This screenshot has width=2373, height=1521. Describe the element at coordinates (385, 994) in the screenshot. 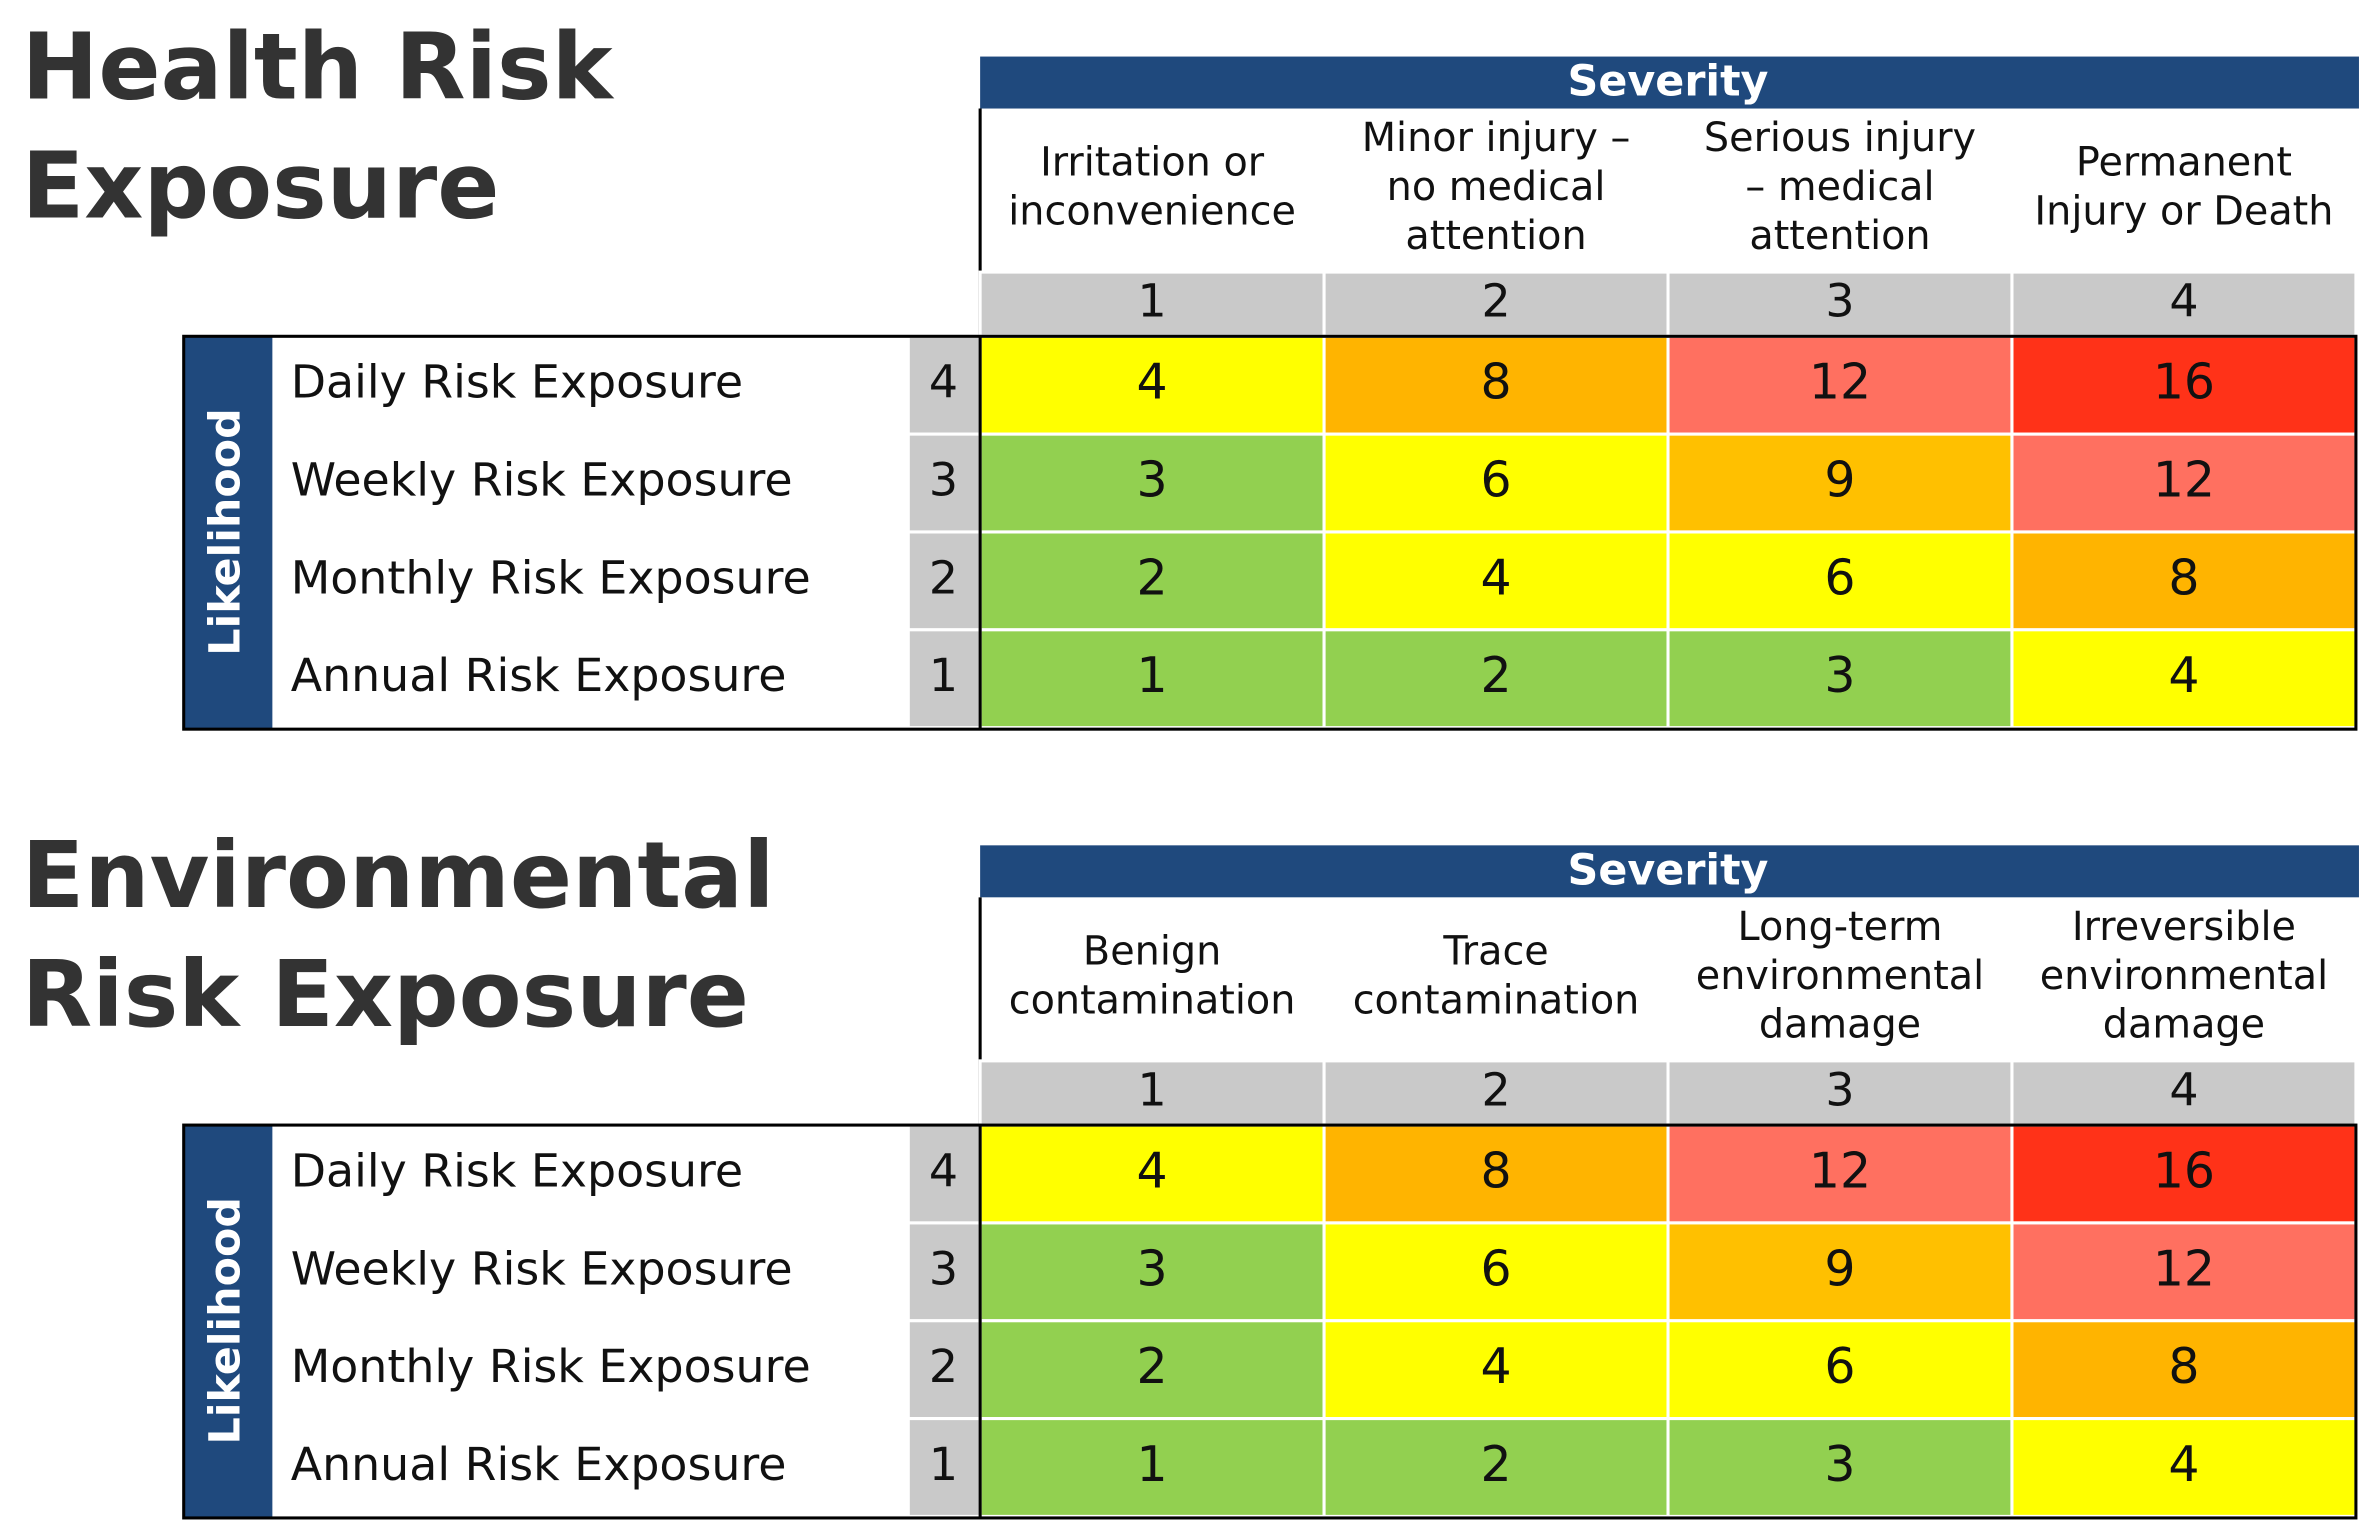

I see `section-title: Risk Exposure` at that location.